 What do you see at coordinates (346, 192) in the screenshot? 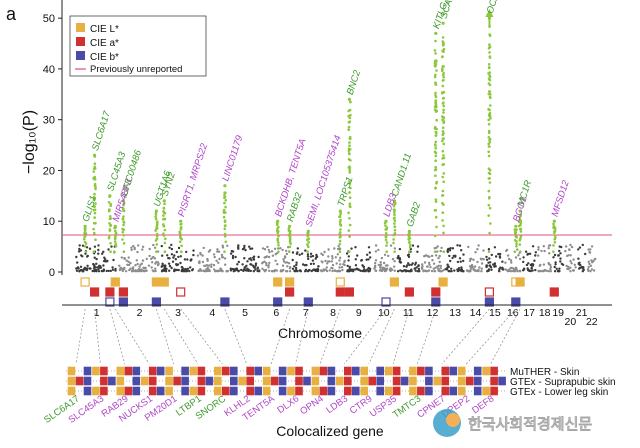
I see `hit-label: TRPS1` at bounding box center [346, 192].